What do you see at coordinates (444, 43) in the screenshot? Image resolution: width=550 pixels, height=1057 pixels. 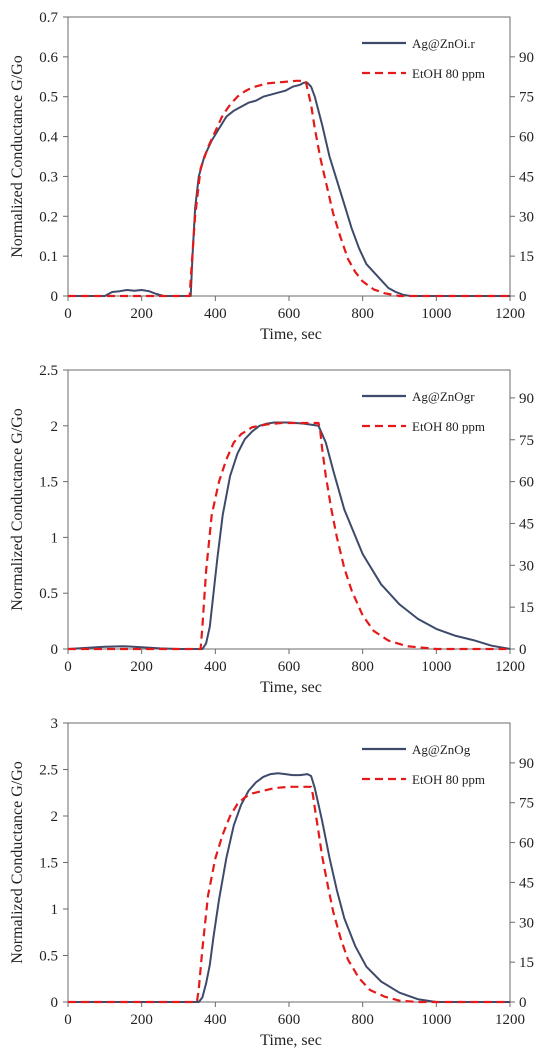 I see `legend-entry: Ag@ZnOi.r` at bounding box center [444, 43].